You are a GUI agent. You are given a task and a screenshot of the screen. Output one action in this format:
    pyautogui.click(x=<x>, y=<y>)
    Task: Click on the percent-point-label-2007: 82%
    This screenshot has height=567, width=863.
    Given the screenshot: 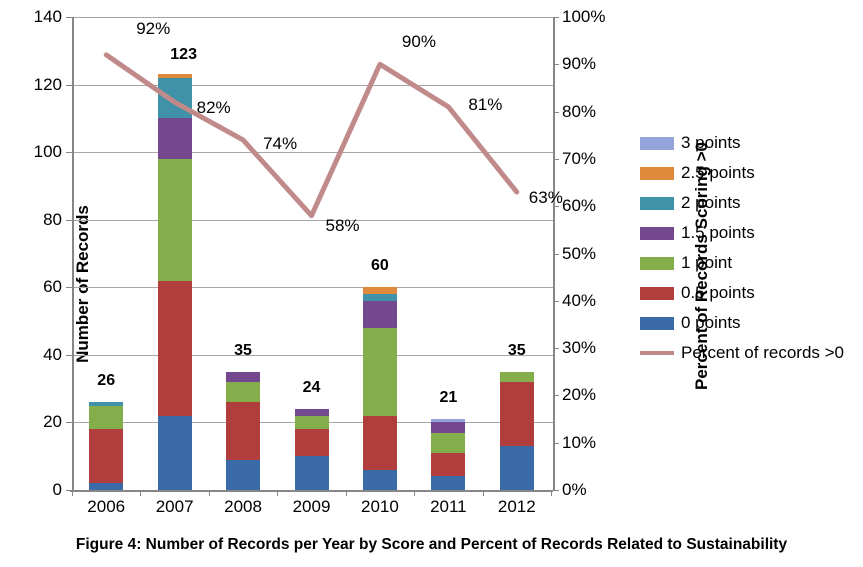 What is the action you would take?
    pyautogui.click(x=213, y=108)
    